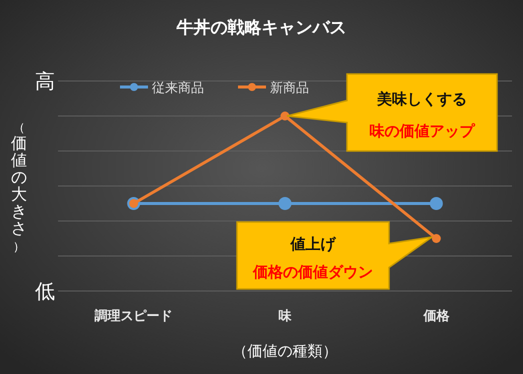 The width and height of the screenshot is (523, 374). I want to click on text: 低, so click(45, 291).